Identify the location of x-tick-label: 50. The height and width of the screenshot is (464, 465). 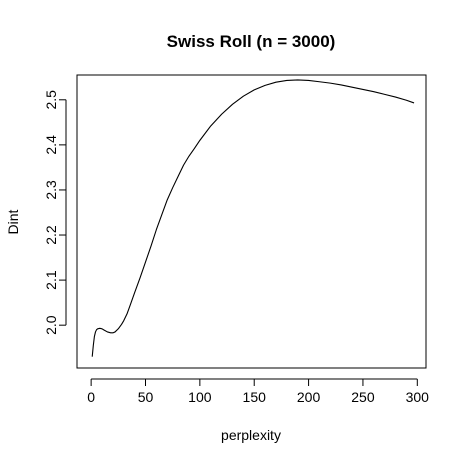
(146, 397).